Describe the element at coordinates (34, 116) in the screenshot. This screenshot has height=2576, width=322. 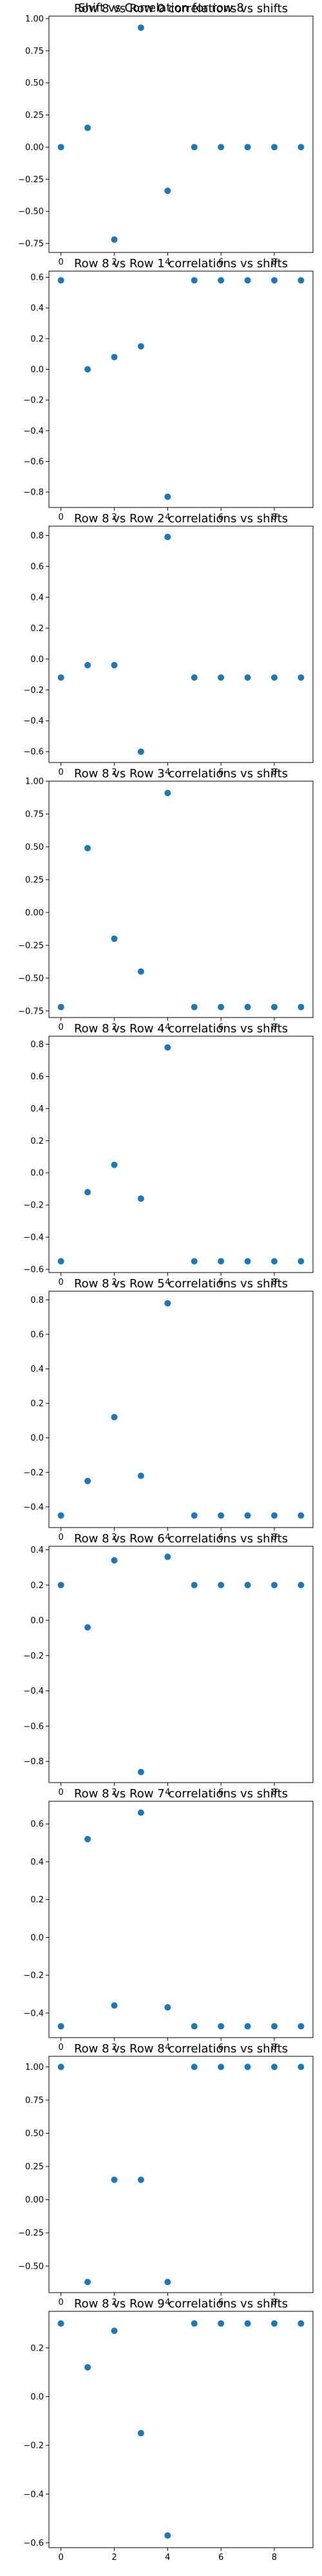
I see `y-tick-label: 0.25` at that location.